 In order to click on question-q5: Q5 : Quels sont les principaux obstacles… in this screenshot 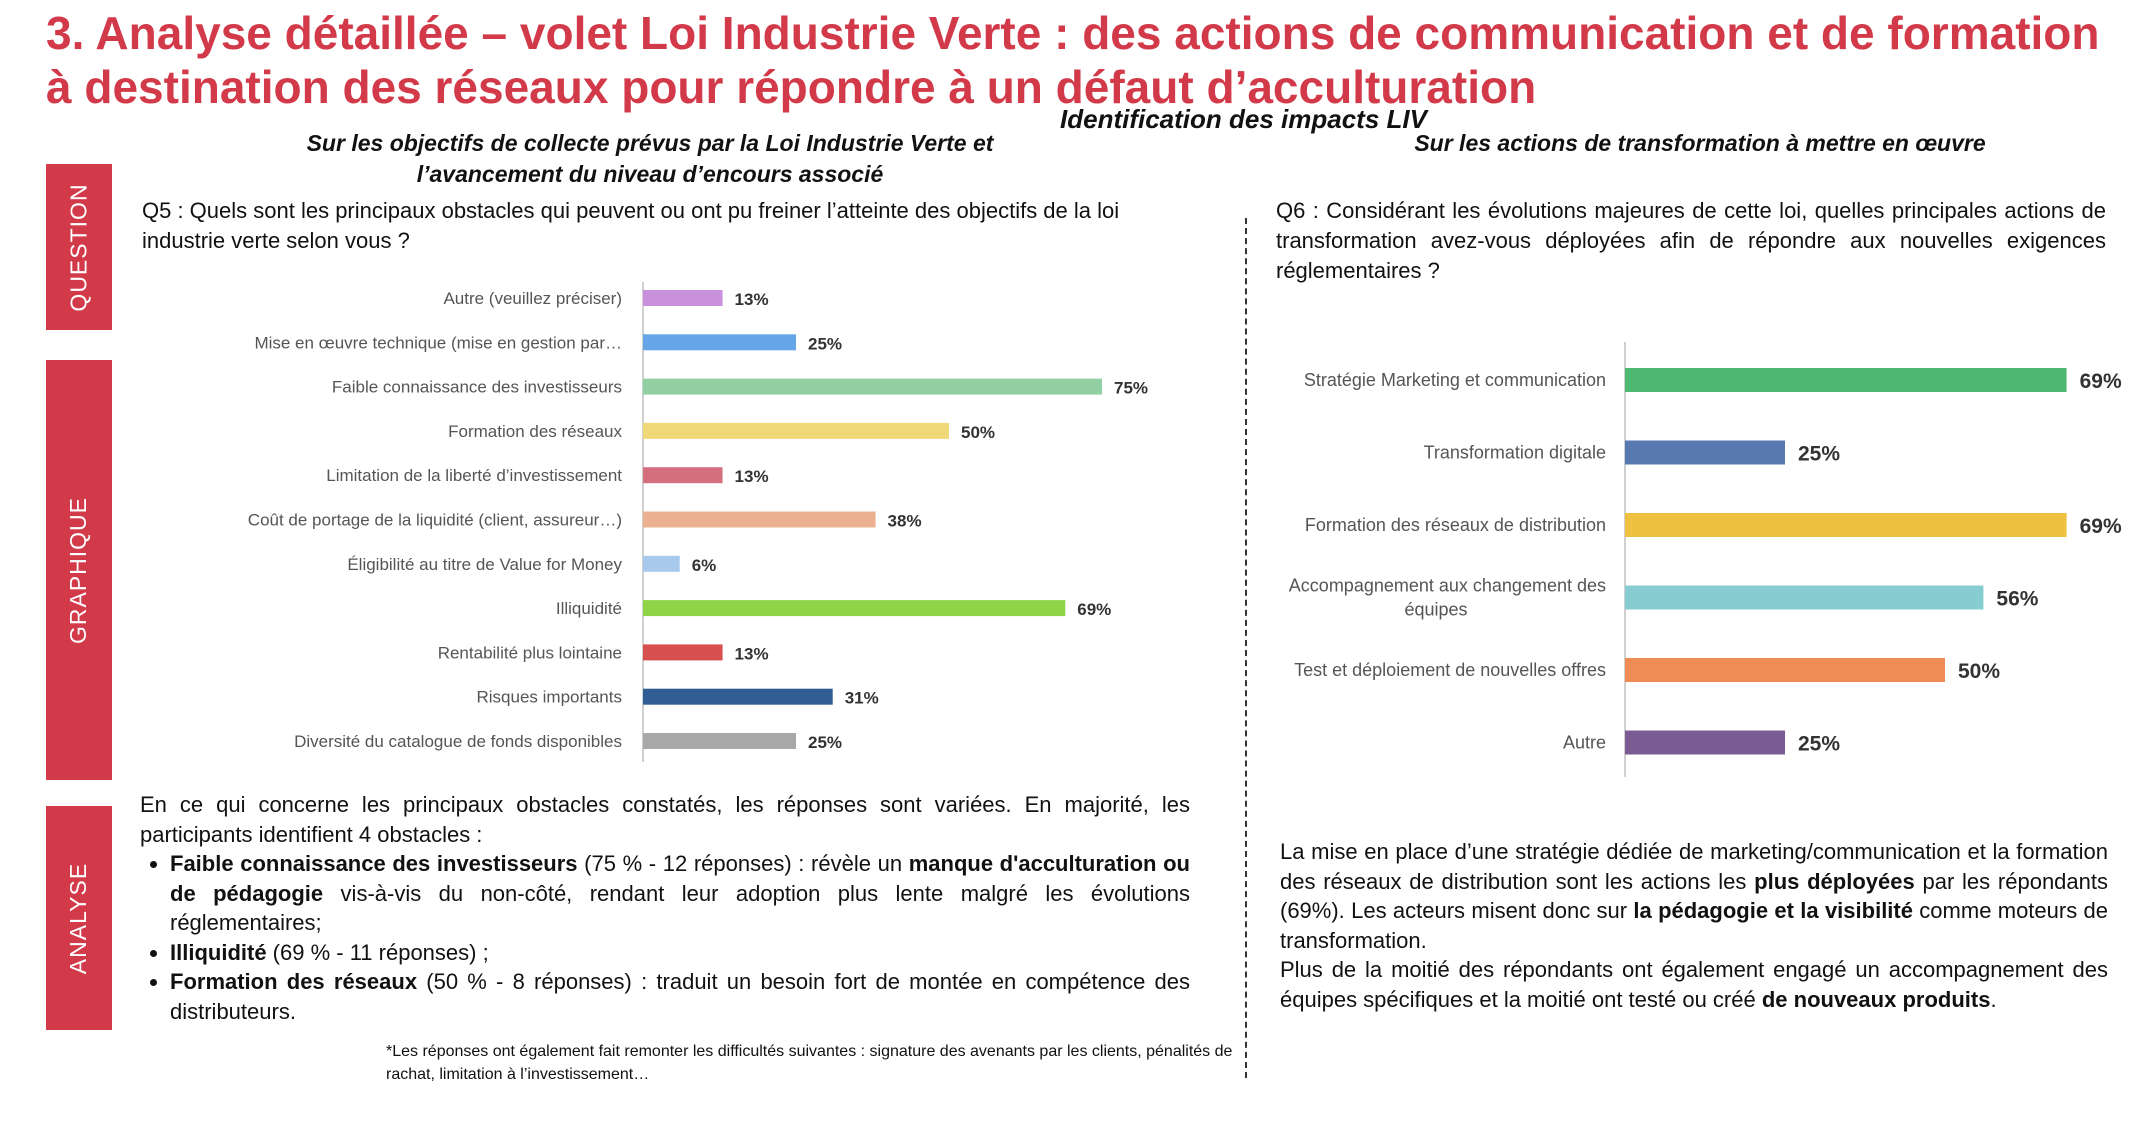, I will do `click(631, 225)`.